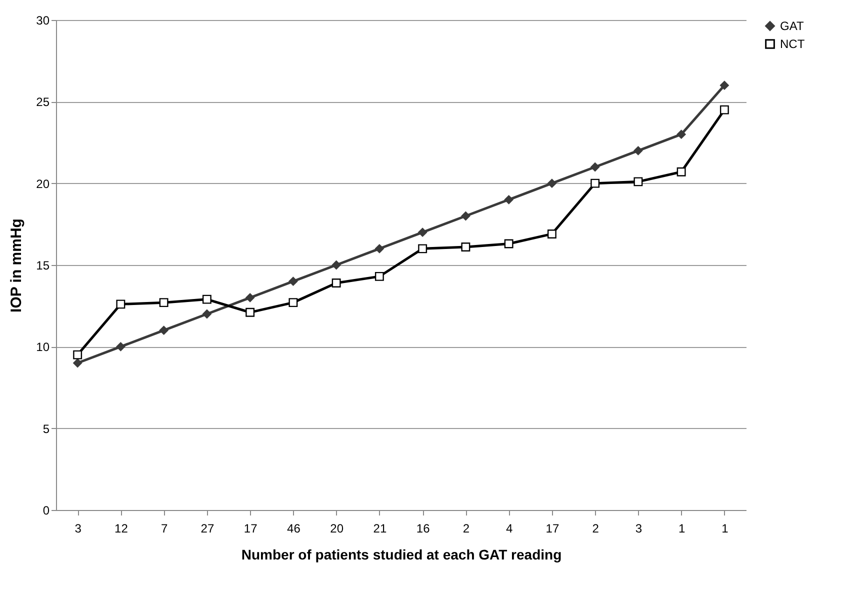  I want to click on x-tick-label: 21, so click(380, 529).